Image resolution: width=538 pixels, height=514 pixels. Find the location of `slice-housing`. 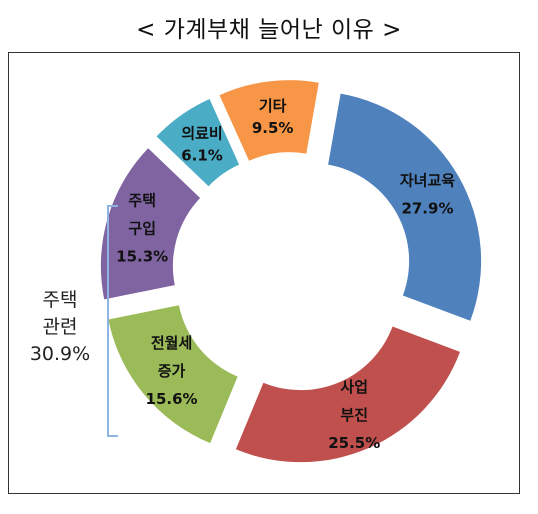

slice-housing is located at coordinates (150, 224).